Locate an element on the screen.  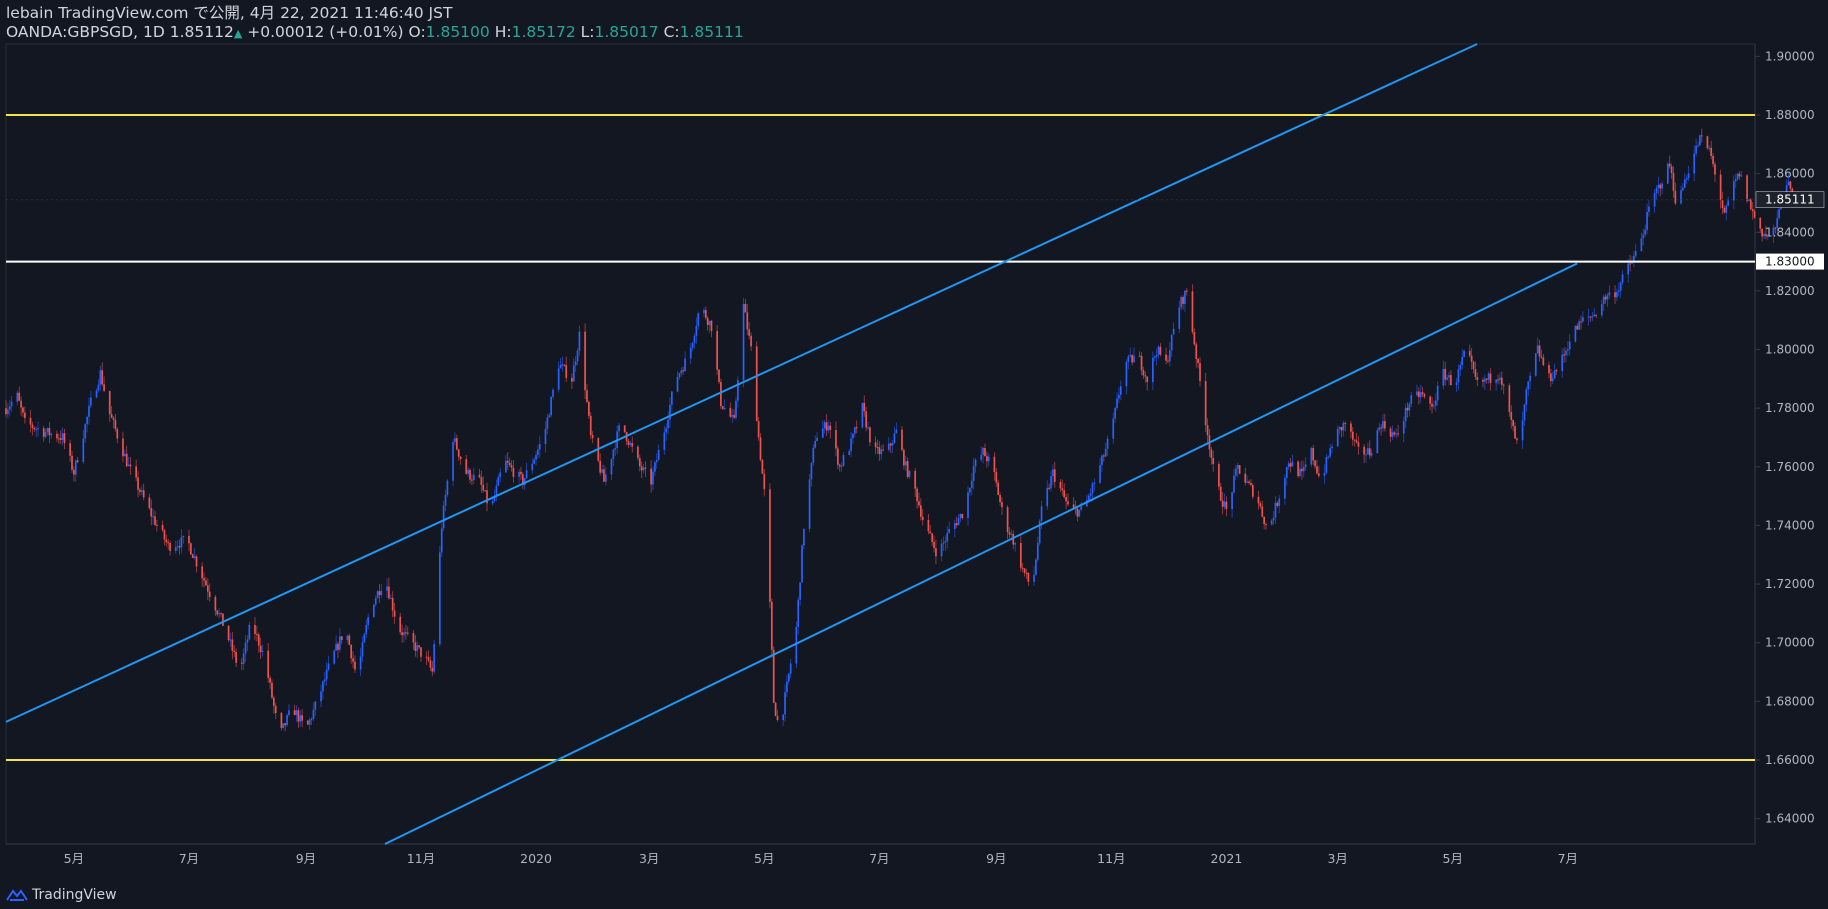
tradingview-footer: TradingView is located at coordinates (61, 895).